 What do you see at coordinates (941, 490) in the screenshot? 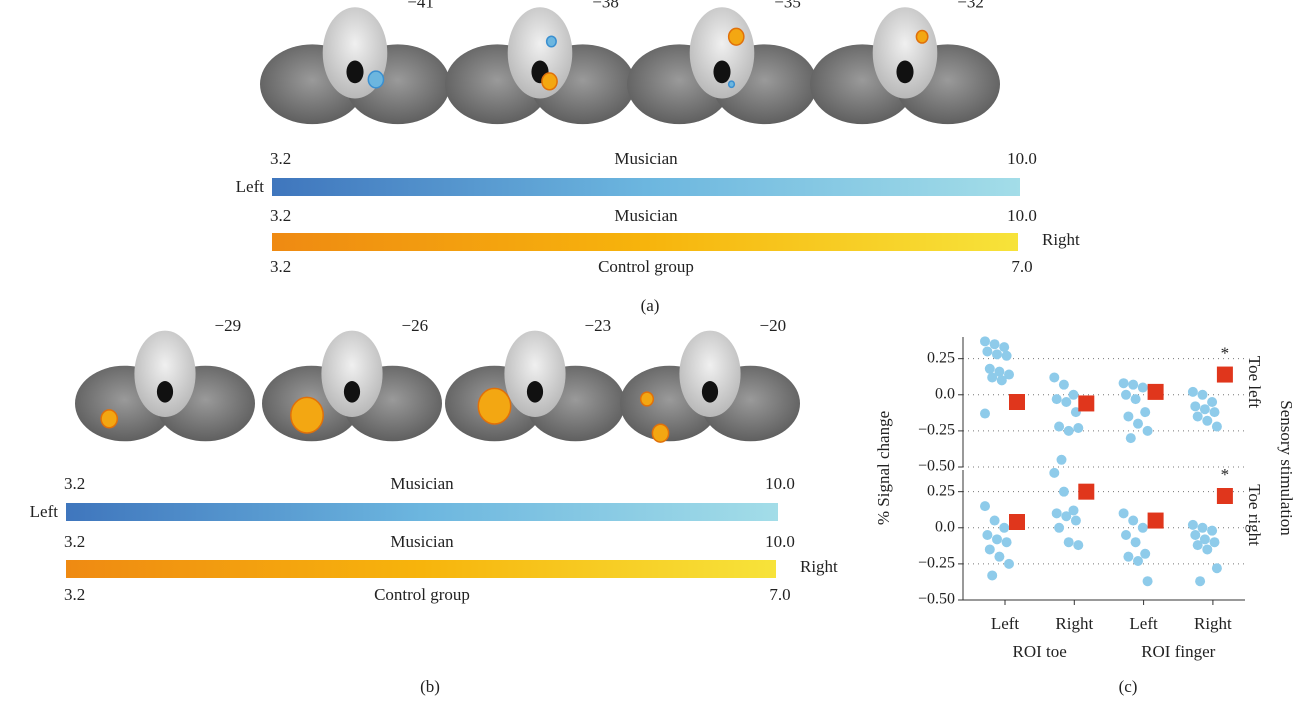
I see `y-tick-label: 0.25` at bounding box center [941, 490].